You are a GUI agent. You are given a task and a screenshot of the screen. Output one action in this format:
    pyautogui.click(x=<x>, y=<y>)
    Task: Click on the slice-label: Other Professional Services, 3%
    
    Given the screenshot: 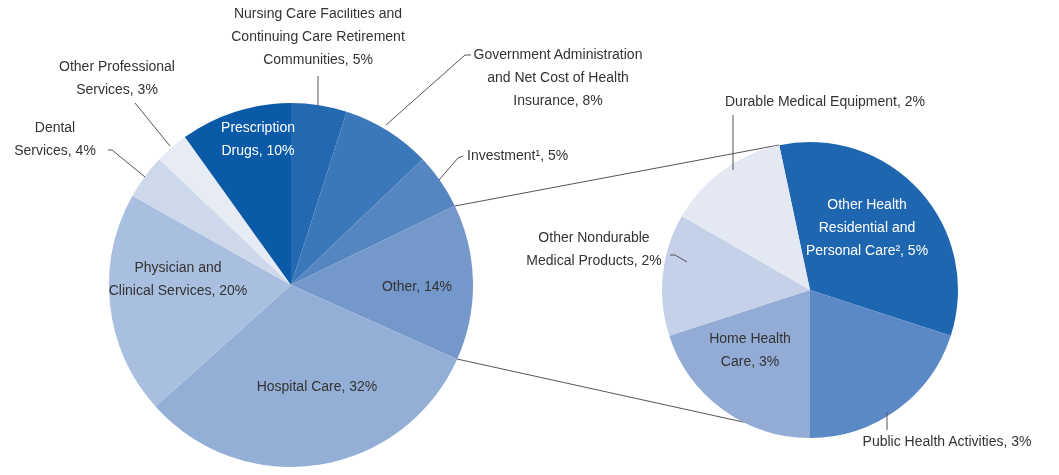 What is the action you would take?
    pyautogui.click(x=117, y=77)
    